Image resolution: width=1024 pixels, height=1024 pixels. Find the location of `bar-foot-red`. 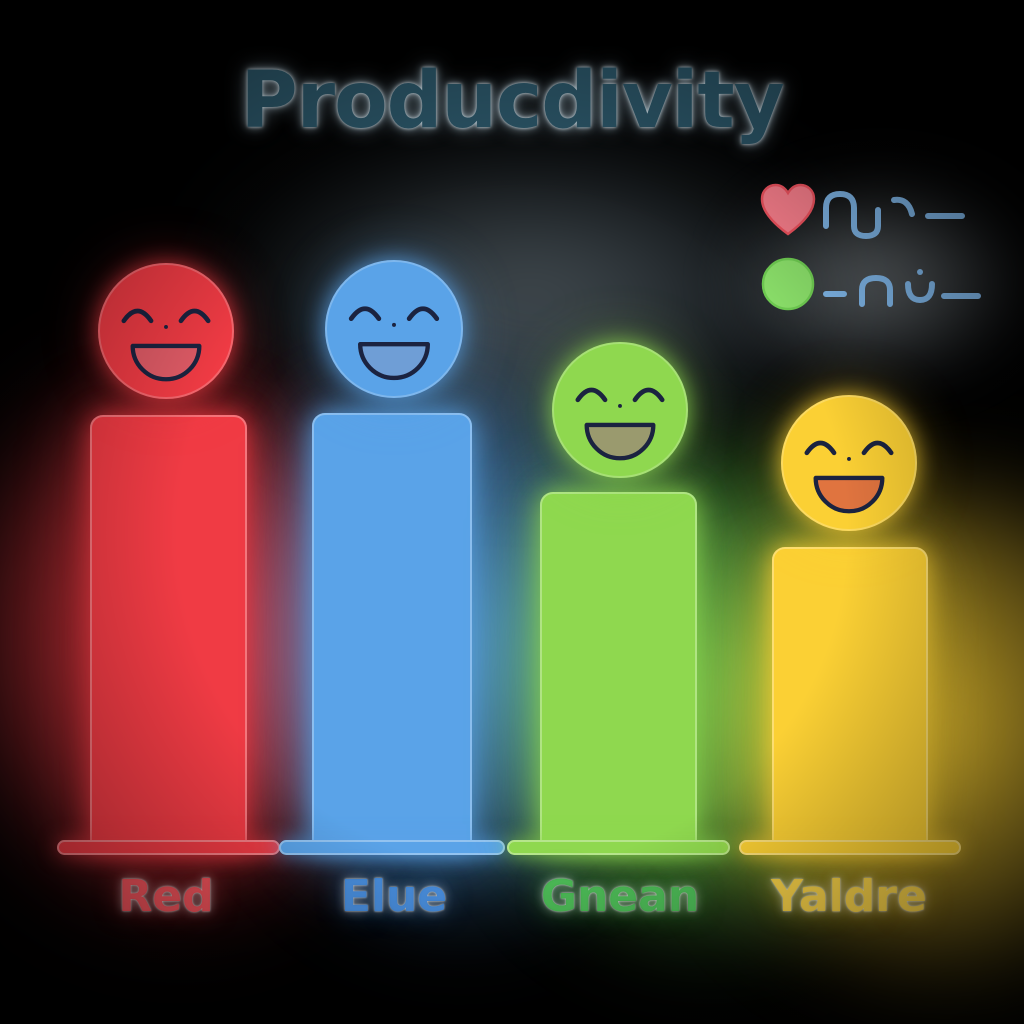

bar-foot-red is located at coordinates (168, 847).